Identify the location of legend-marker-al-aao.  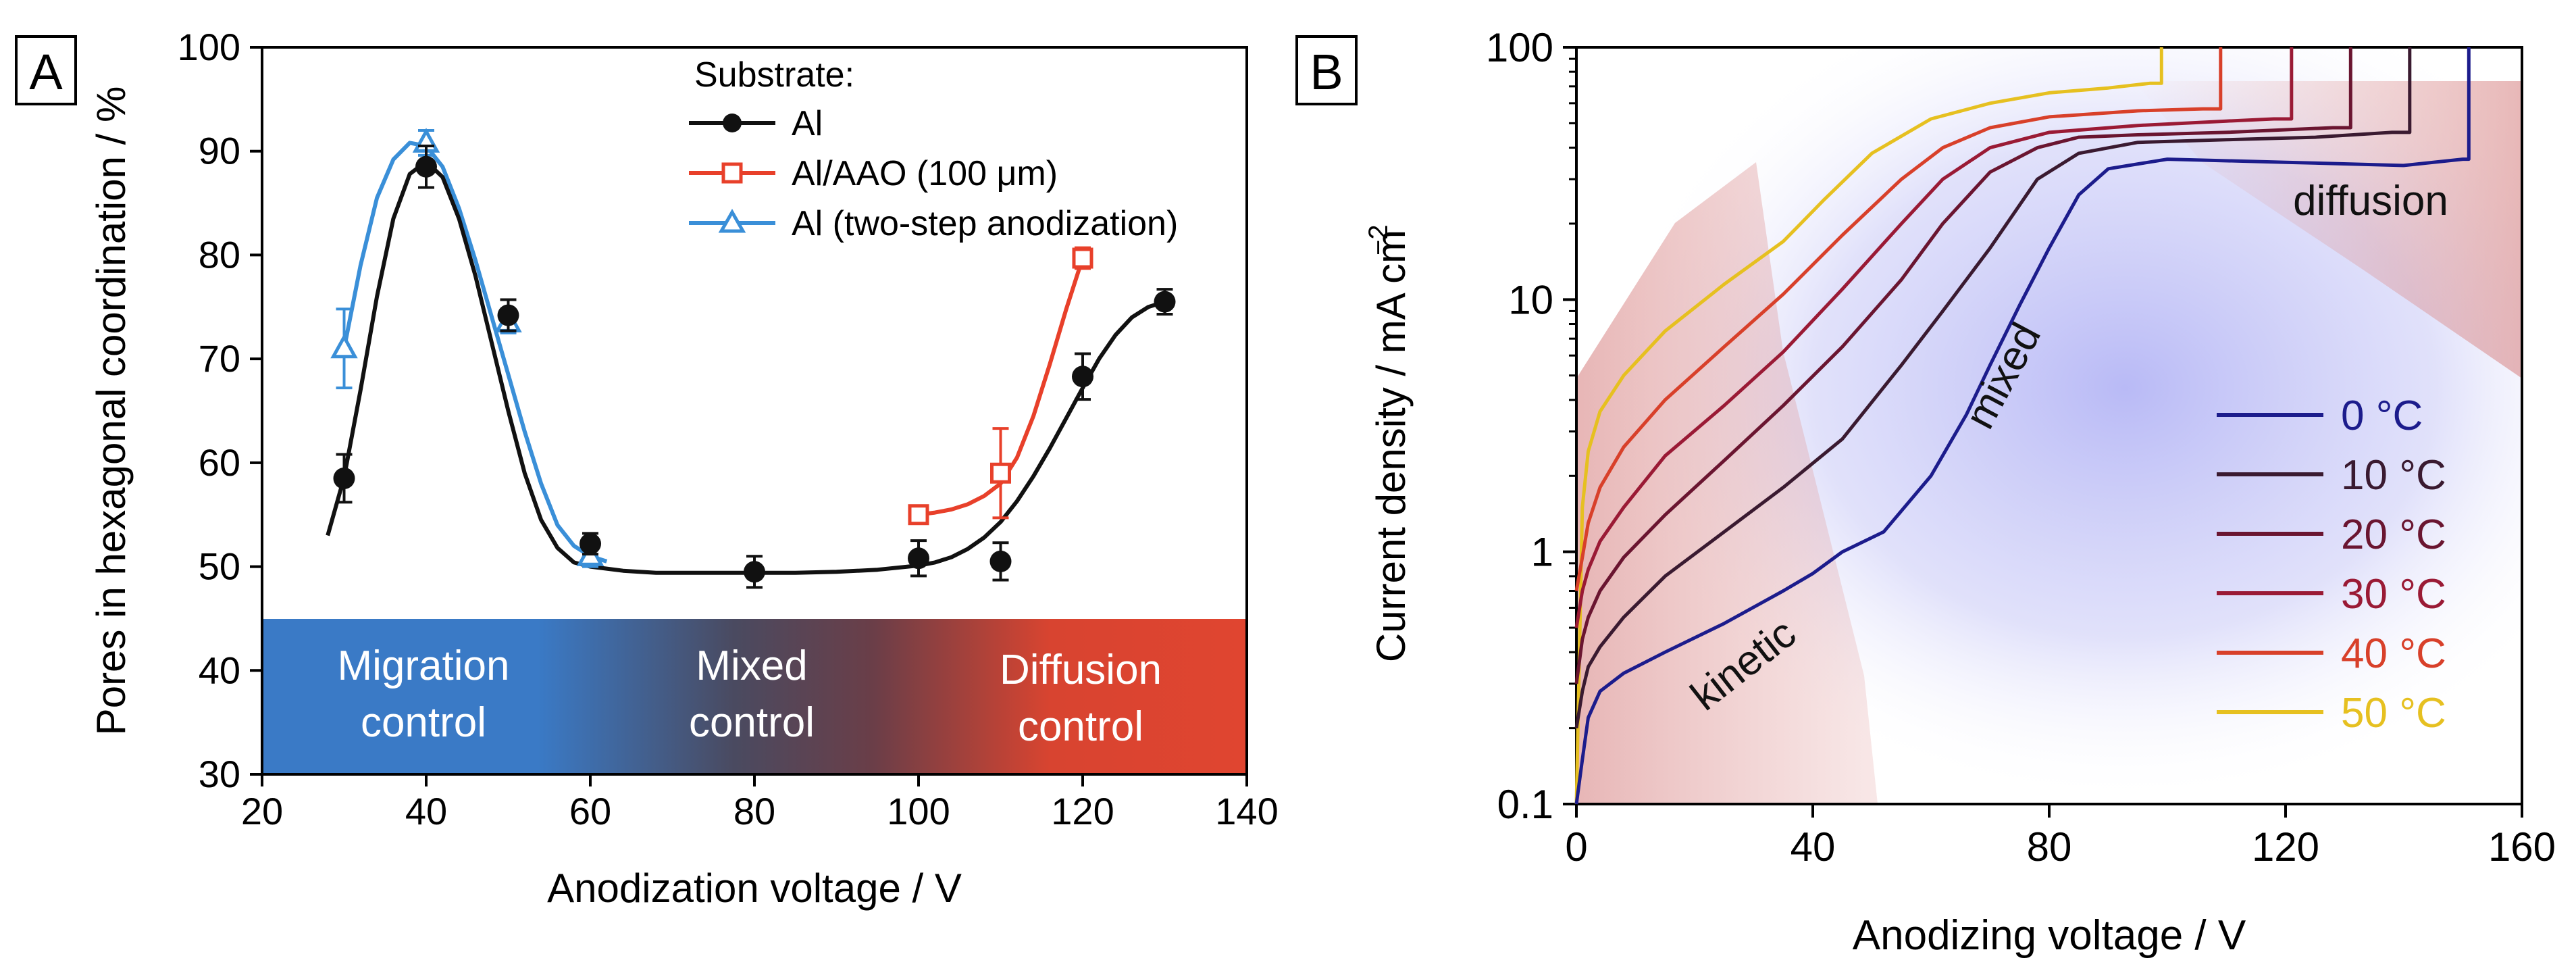
(732, 173).